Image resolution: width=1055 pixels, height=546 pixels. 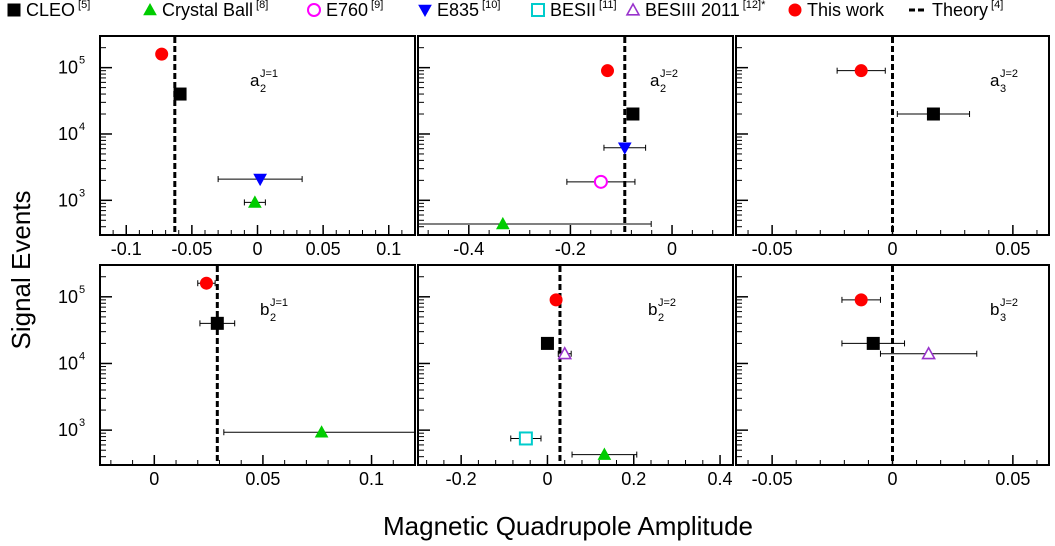 I want to click on legend-marker-cb, so click(x=150, y=9).